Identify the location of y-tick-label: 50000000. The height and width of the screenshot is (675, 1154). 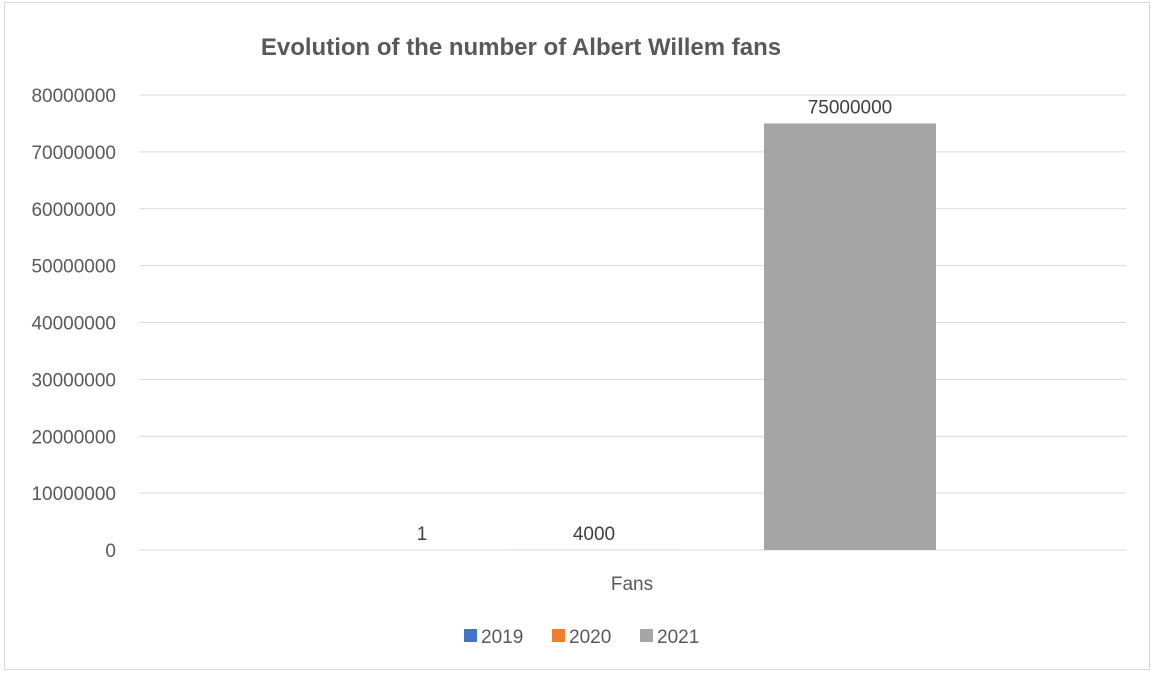
(73, 267).